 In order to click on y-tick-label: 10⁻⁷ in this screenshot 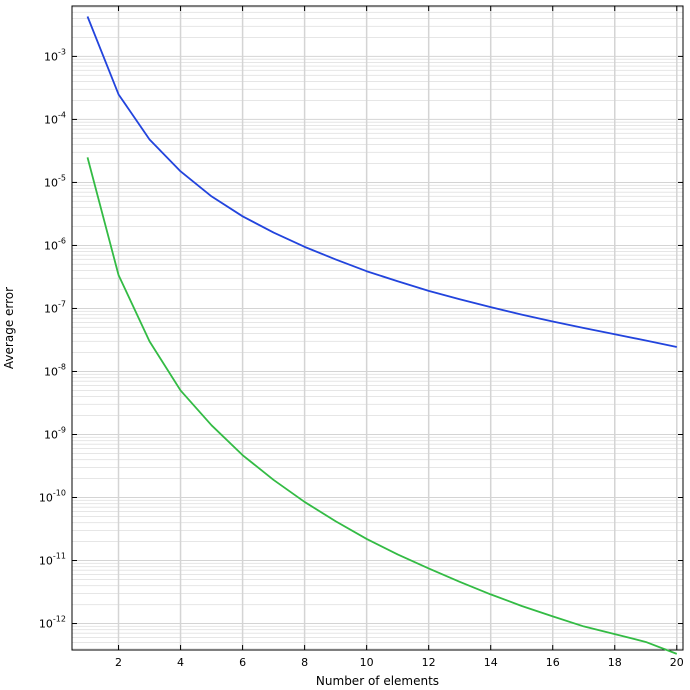, I will do `click(55, 307)`.